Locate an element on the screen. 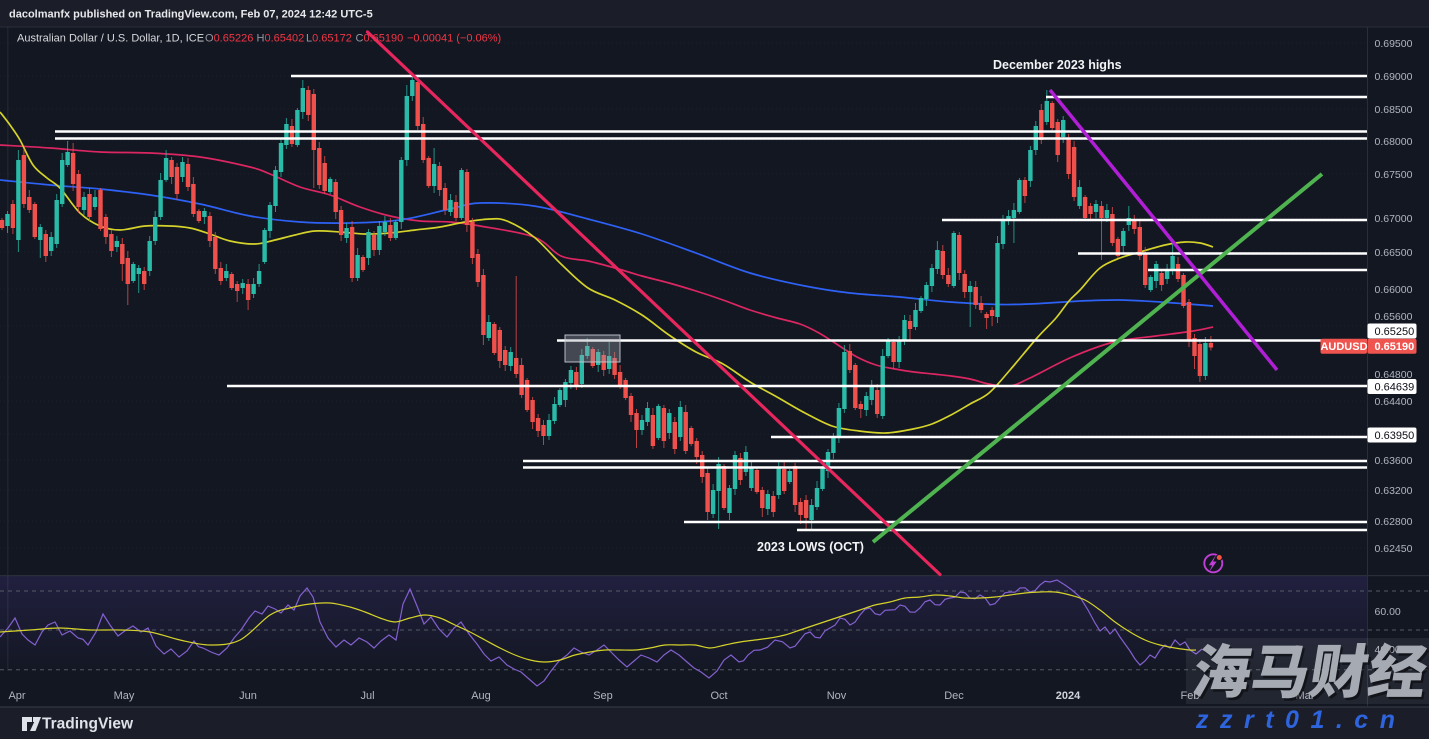  svg-text: 0.64400 is located at coordinates (1394, 402).